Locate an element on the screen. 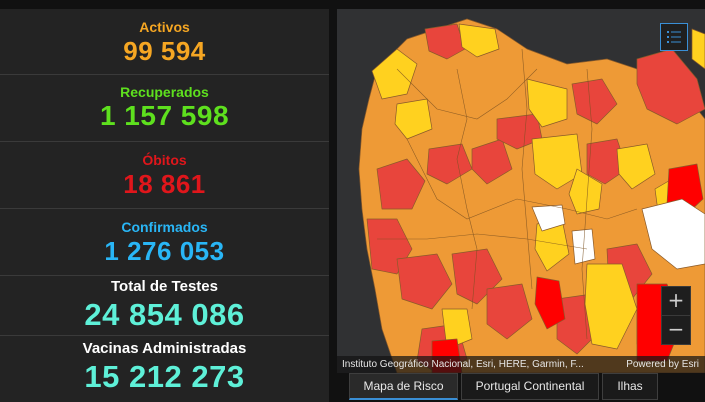  zoom-controls: + − is located at coordinates (676, 315).